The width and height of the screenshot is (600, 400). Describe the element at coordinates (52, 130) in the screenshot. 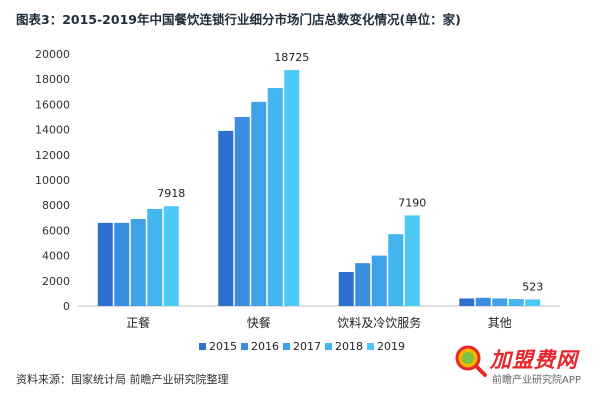

I see `y-tick-label: 14000` at that location.